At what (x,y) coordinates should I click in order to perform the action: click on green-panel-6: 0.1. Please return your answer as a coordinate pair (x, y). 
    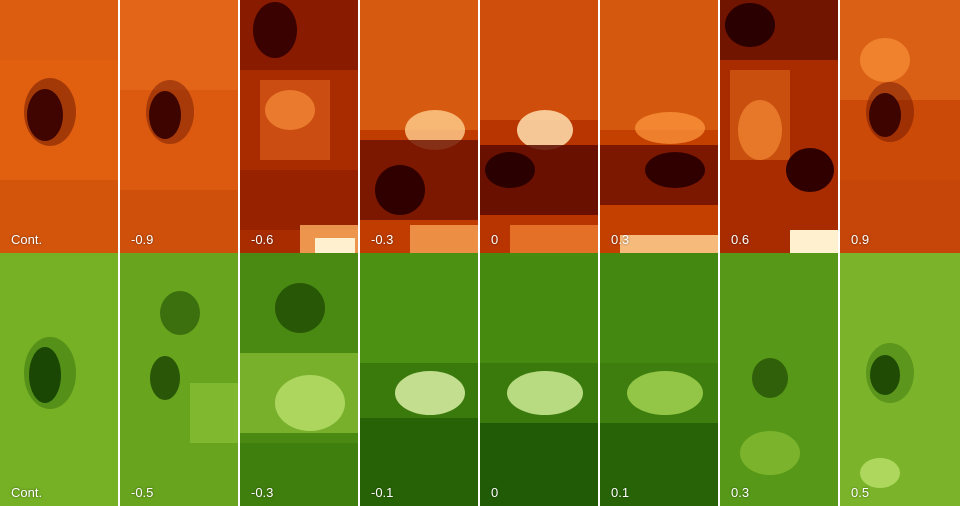
    Looking at the image, I should click on (659, 379).